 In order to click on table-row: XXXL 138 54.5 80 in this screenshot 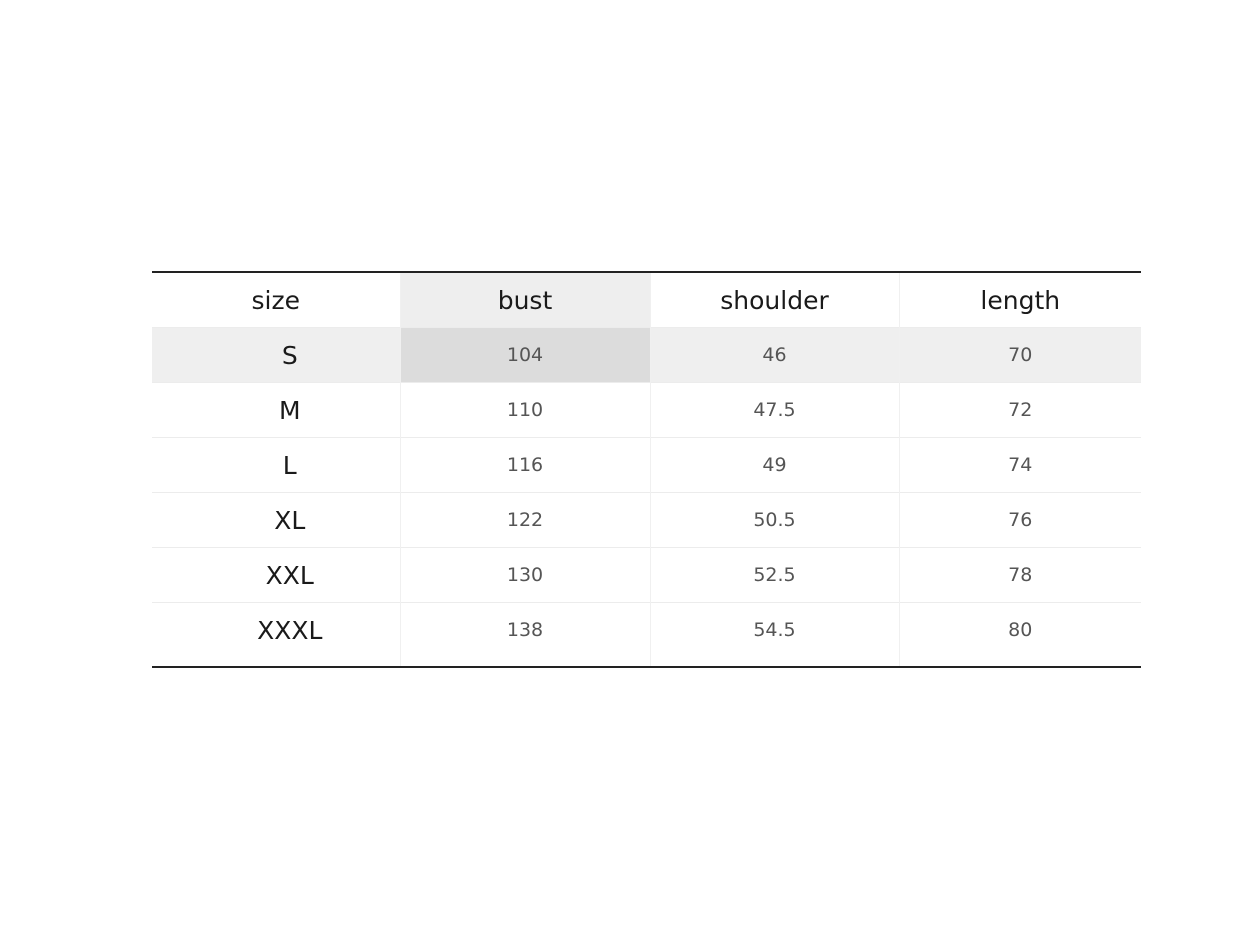, I will do `click(646, 634)`.